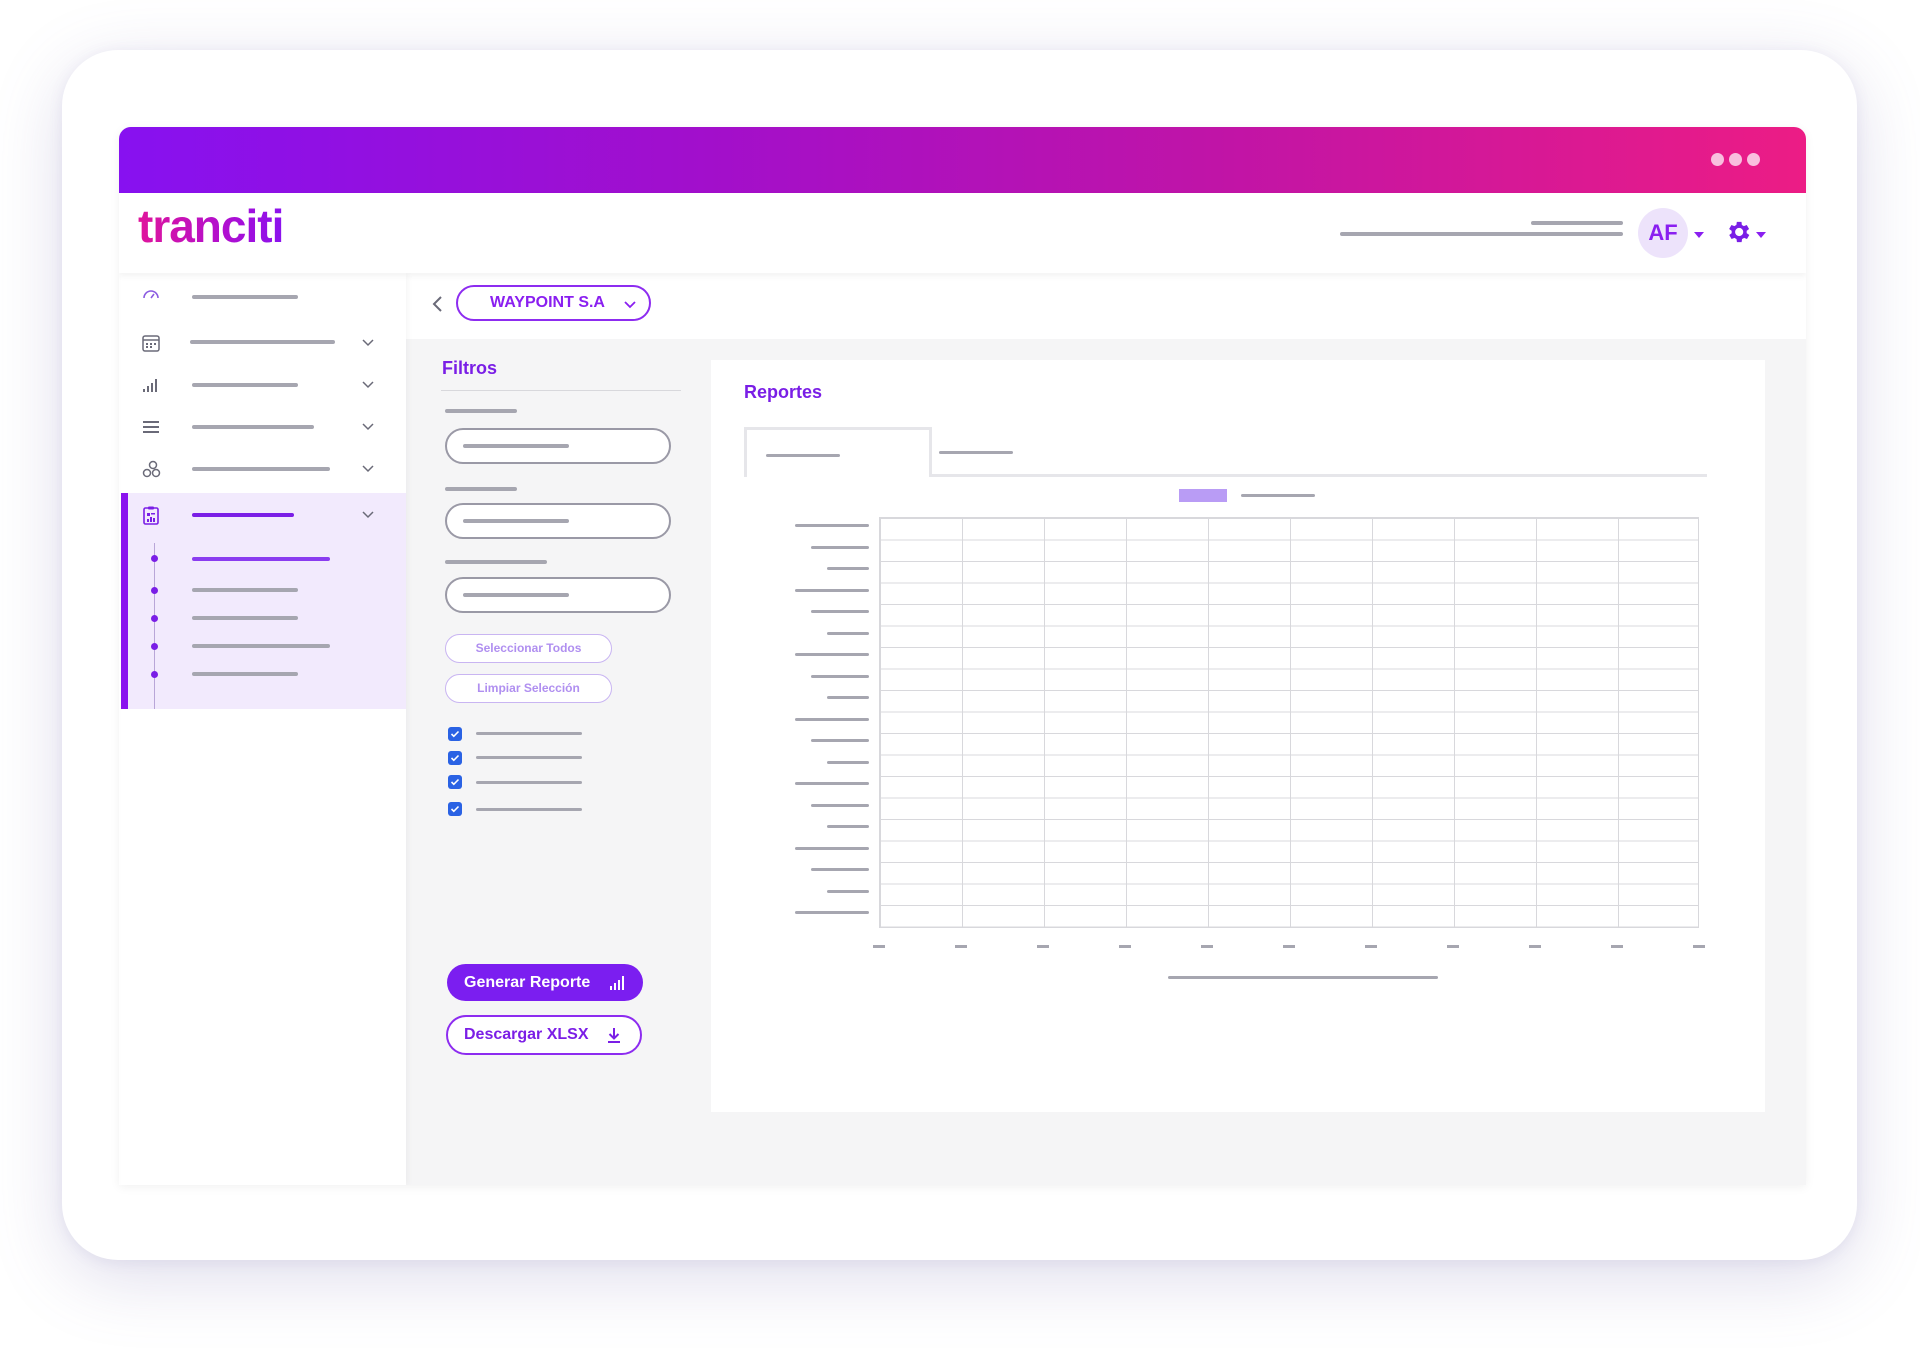  I want to click on download-xlsx-label: Descargar XLSX, so click(526, 1034).